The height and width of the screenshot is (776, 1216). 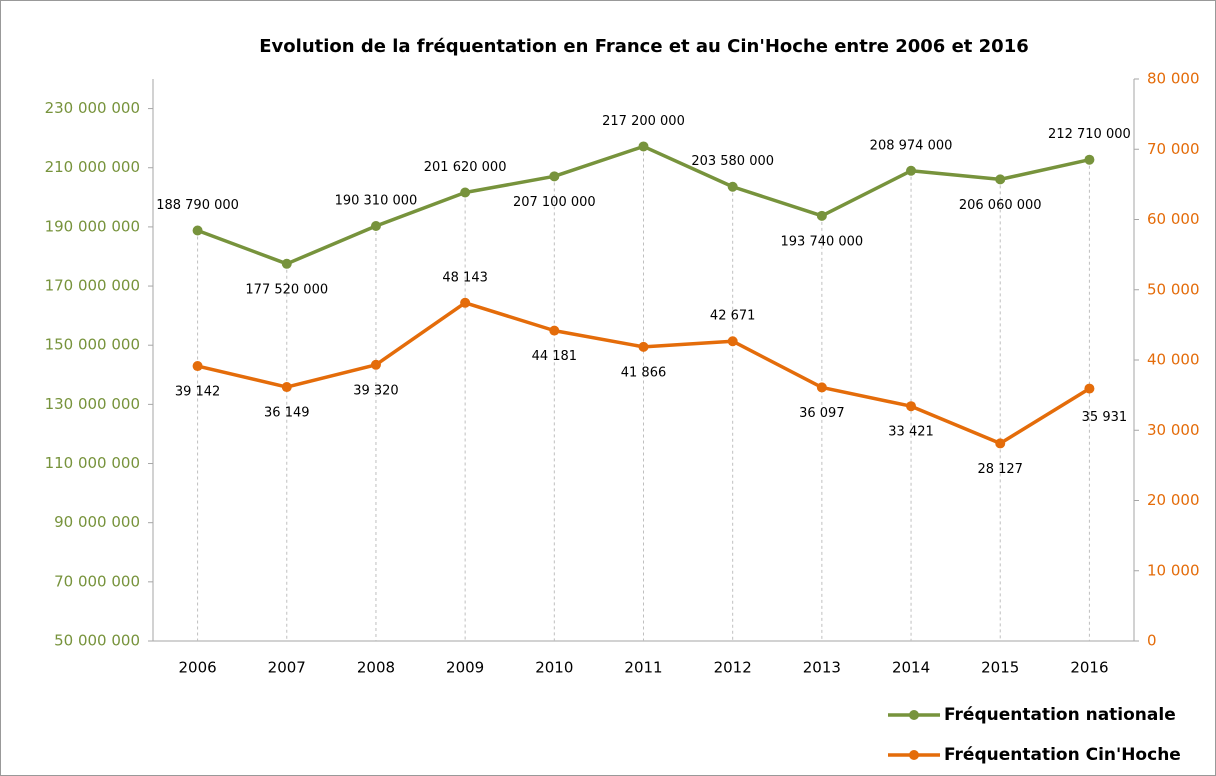 What do you see at coordinates (92, 108) in the screenshot?
I see `y-tick-label: 230 000 000` at bounding box center [92, 108].